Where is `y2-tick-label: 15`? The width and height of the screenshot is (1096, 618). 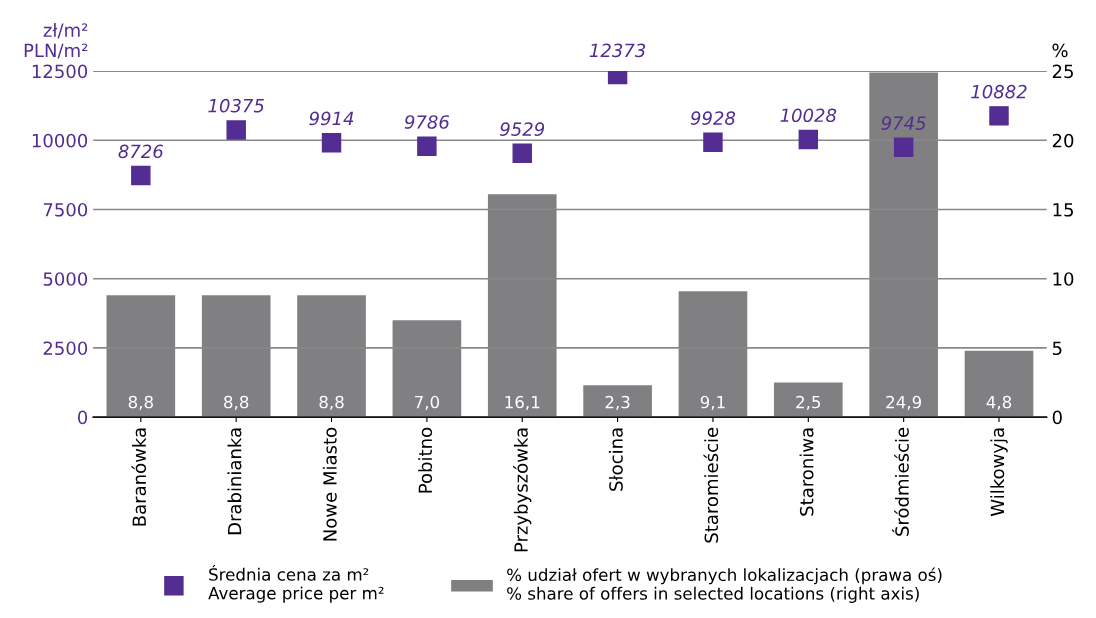 y2-tick-label: 15 is located at coordinates (1063, 210).